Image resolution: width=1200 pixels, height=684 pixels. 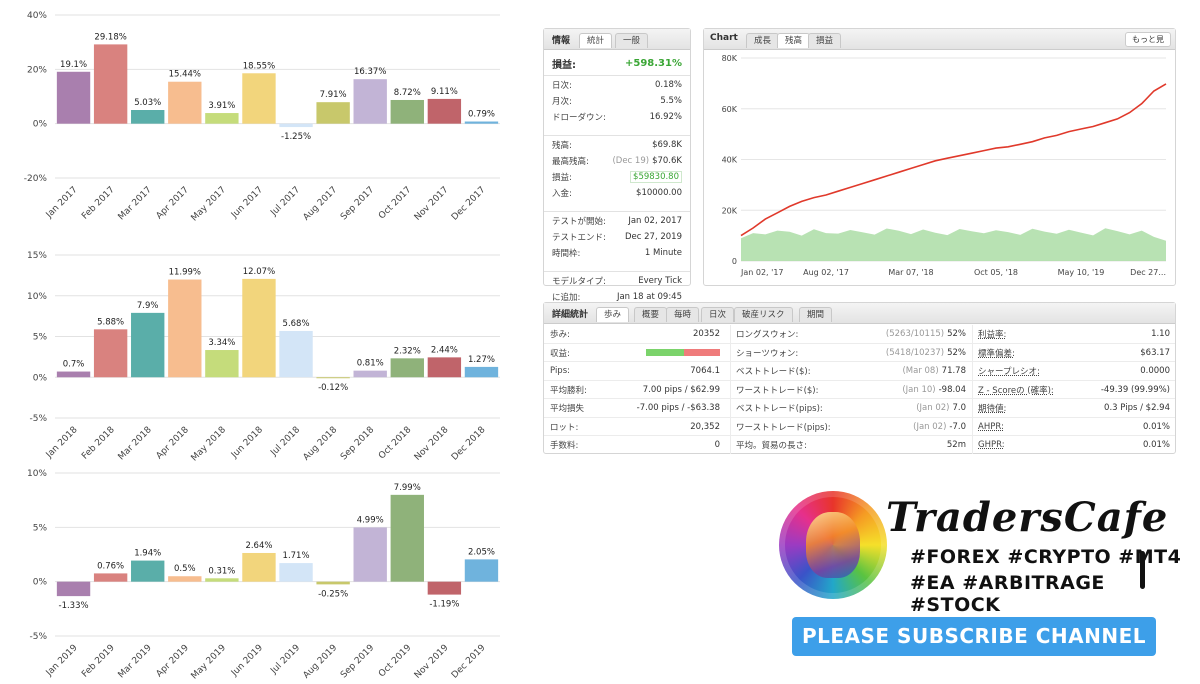 What do you see at coordinates (794, 40) in the screenshot?
I see `tab: 残高` at bounding box center [794, 40].